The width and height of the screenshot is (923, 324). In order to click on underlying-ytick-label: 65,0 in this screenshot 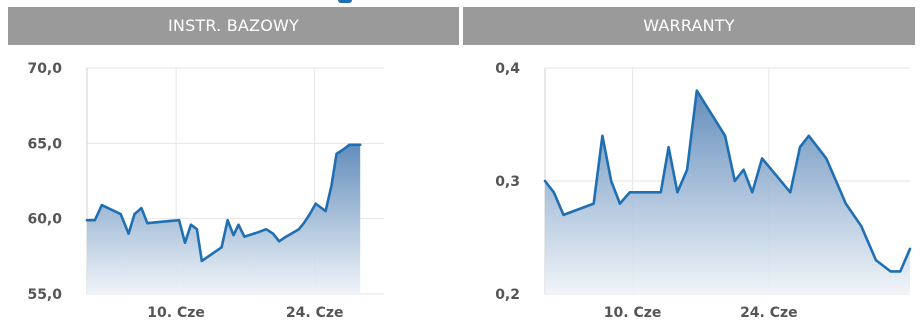, I will do `click(44, 144)`.